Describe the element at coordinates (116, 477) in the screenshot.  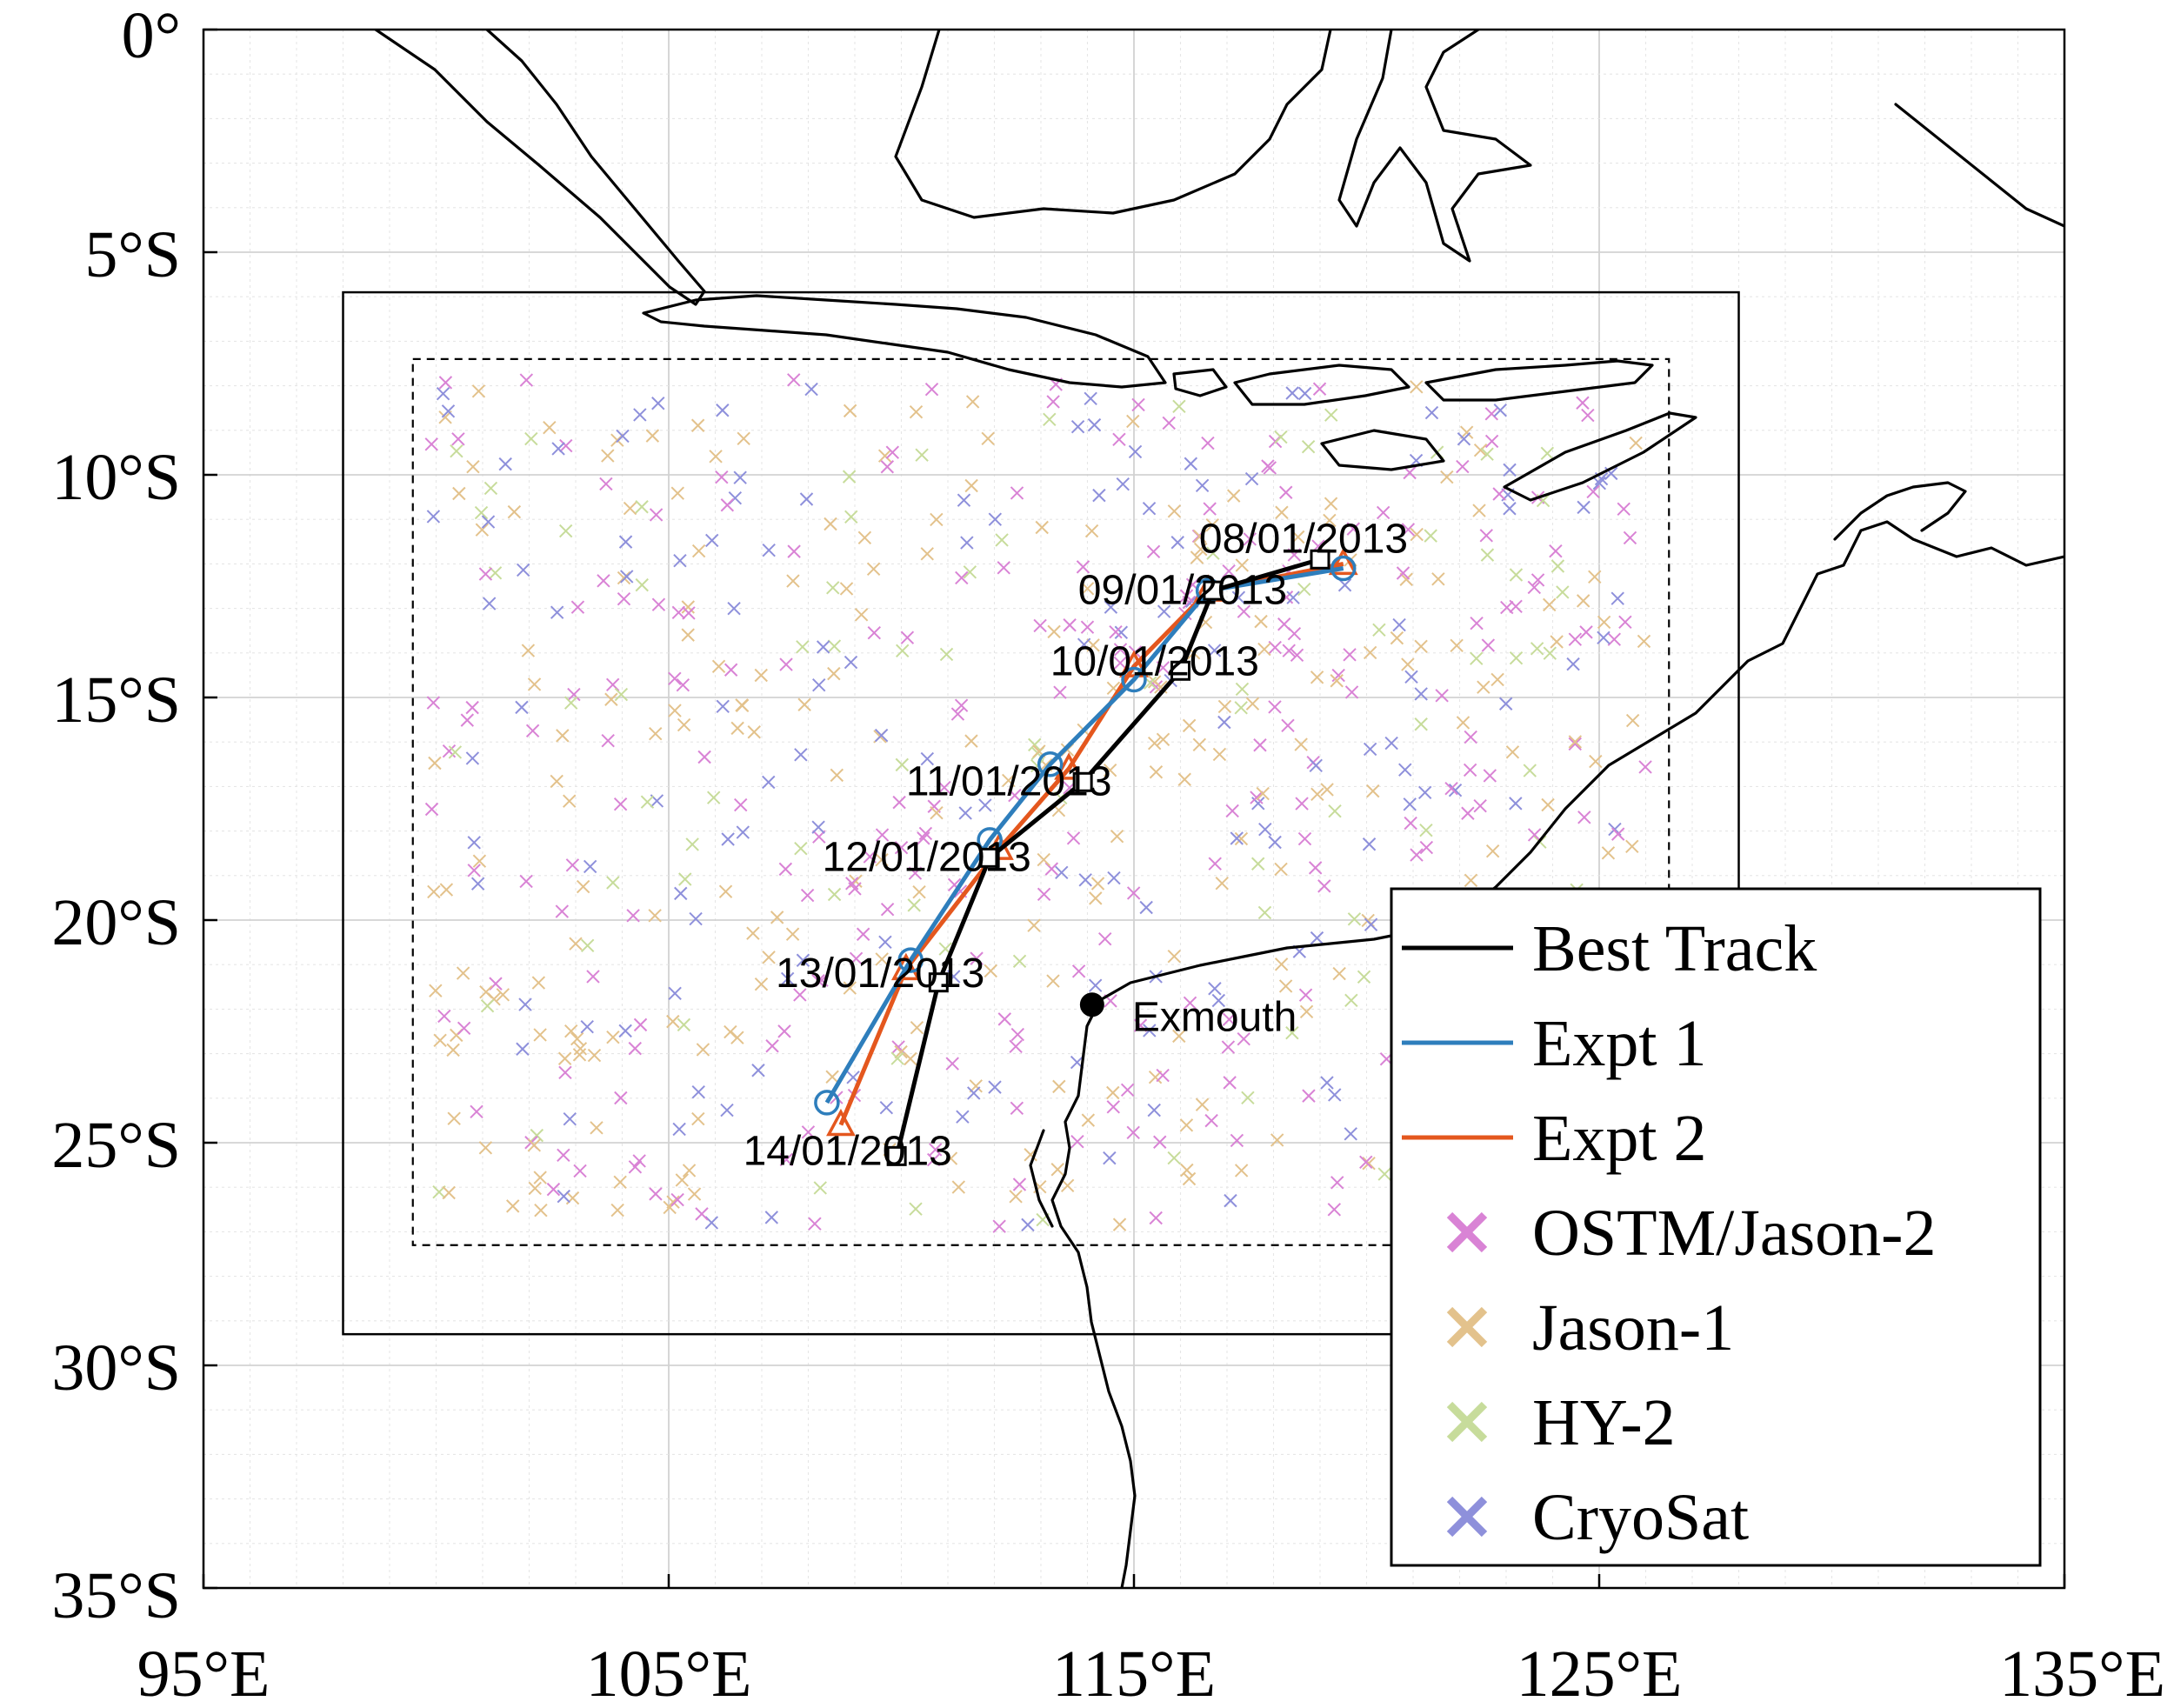
I see `y-tick-label: 10°S` at that location.